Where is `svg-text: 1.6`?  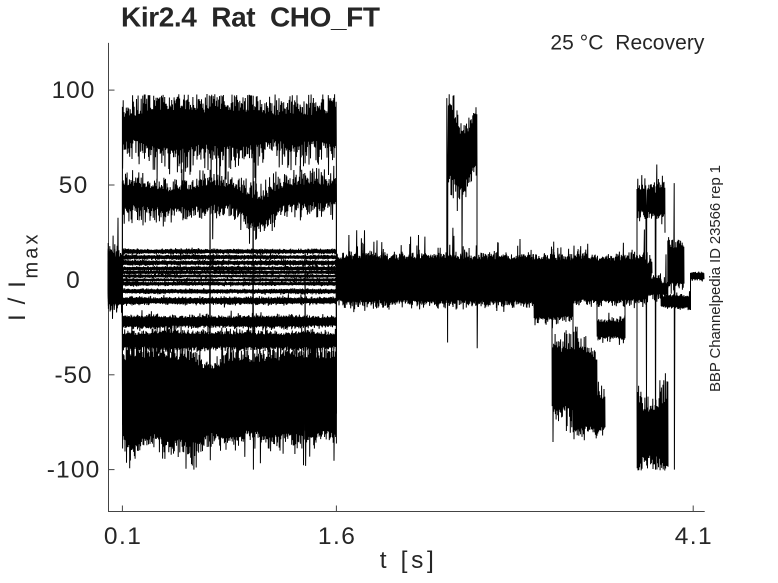 svg-text: 1.6 is located at coordinates (336, 536).